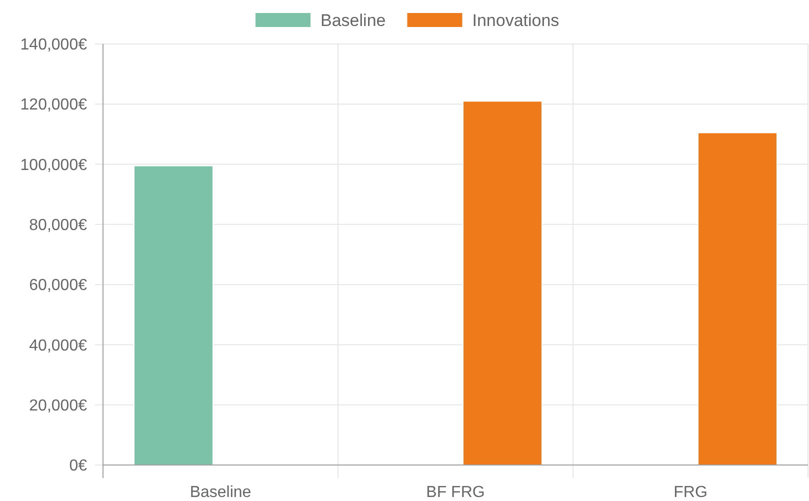 The image size is (809, 501). I want to click on x-tick-label: FRG, so click(691, 492).